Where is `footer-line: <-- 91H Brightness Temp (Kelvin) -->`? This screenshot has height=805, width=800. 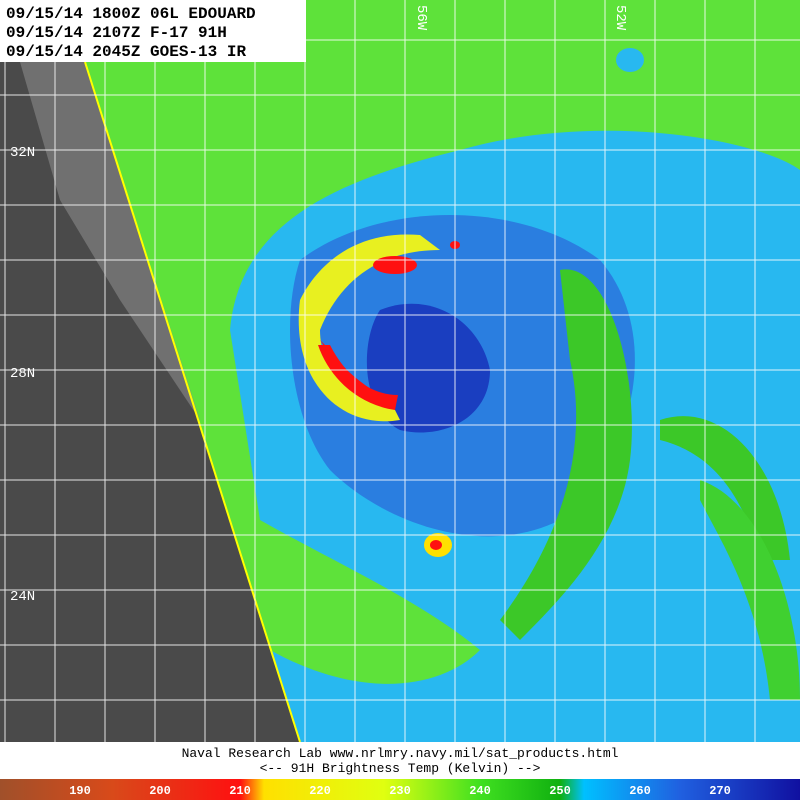
footer-line: <-- 91H Brightness Temp (Kelvin) --> is located at coordinates (400, 768).